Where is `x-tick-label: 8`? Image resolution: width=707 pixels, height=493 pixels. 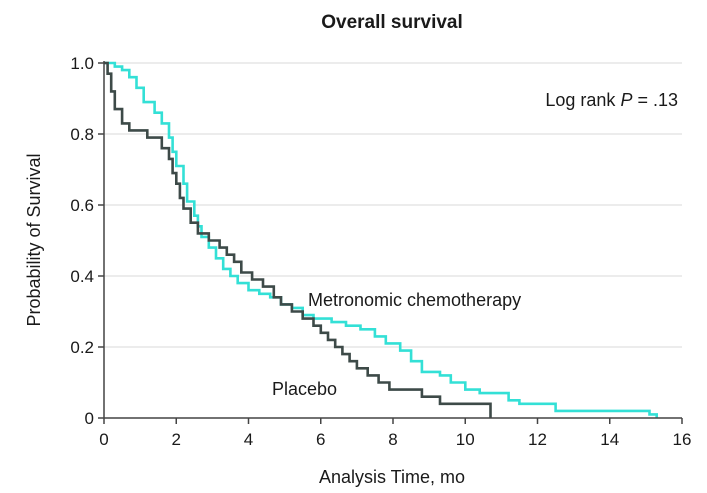
x-tick-label: 8 is located at coordinates (392, 439).